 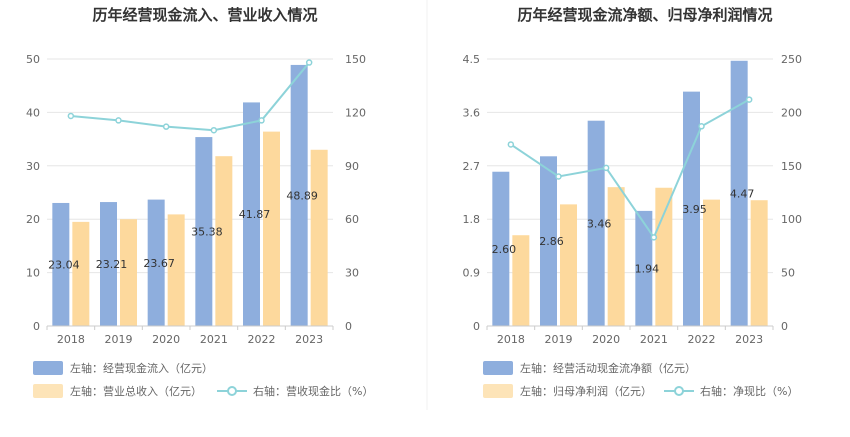 I want to click on y-left-tick-label: 0.9, so click(x=472, y=273).